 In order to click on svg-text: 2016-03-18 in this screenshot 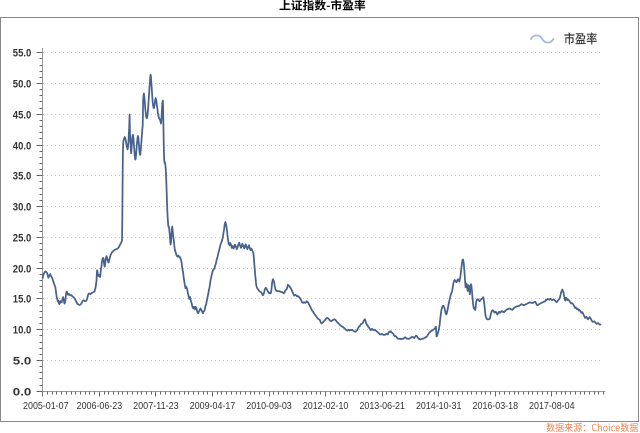, I will do `click(496, 406)`.